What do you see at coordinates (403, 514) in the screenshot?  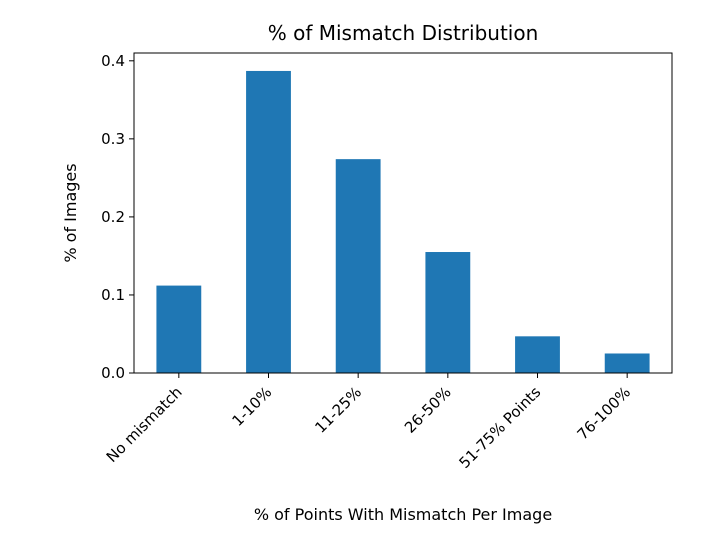 I see `x-axis-label: % of Points With Mismatch Per Image` at bounding box center [403, 514].